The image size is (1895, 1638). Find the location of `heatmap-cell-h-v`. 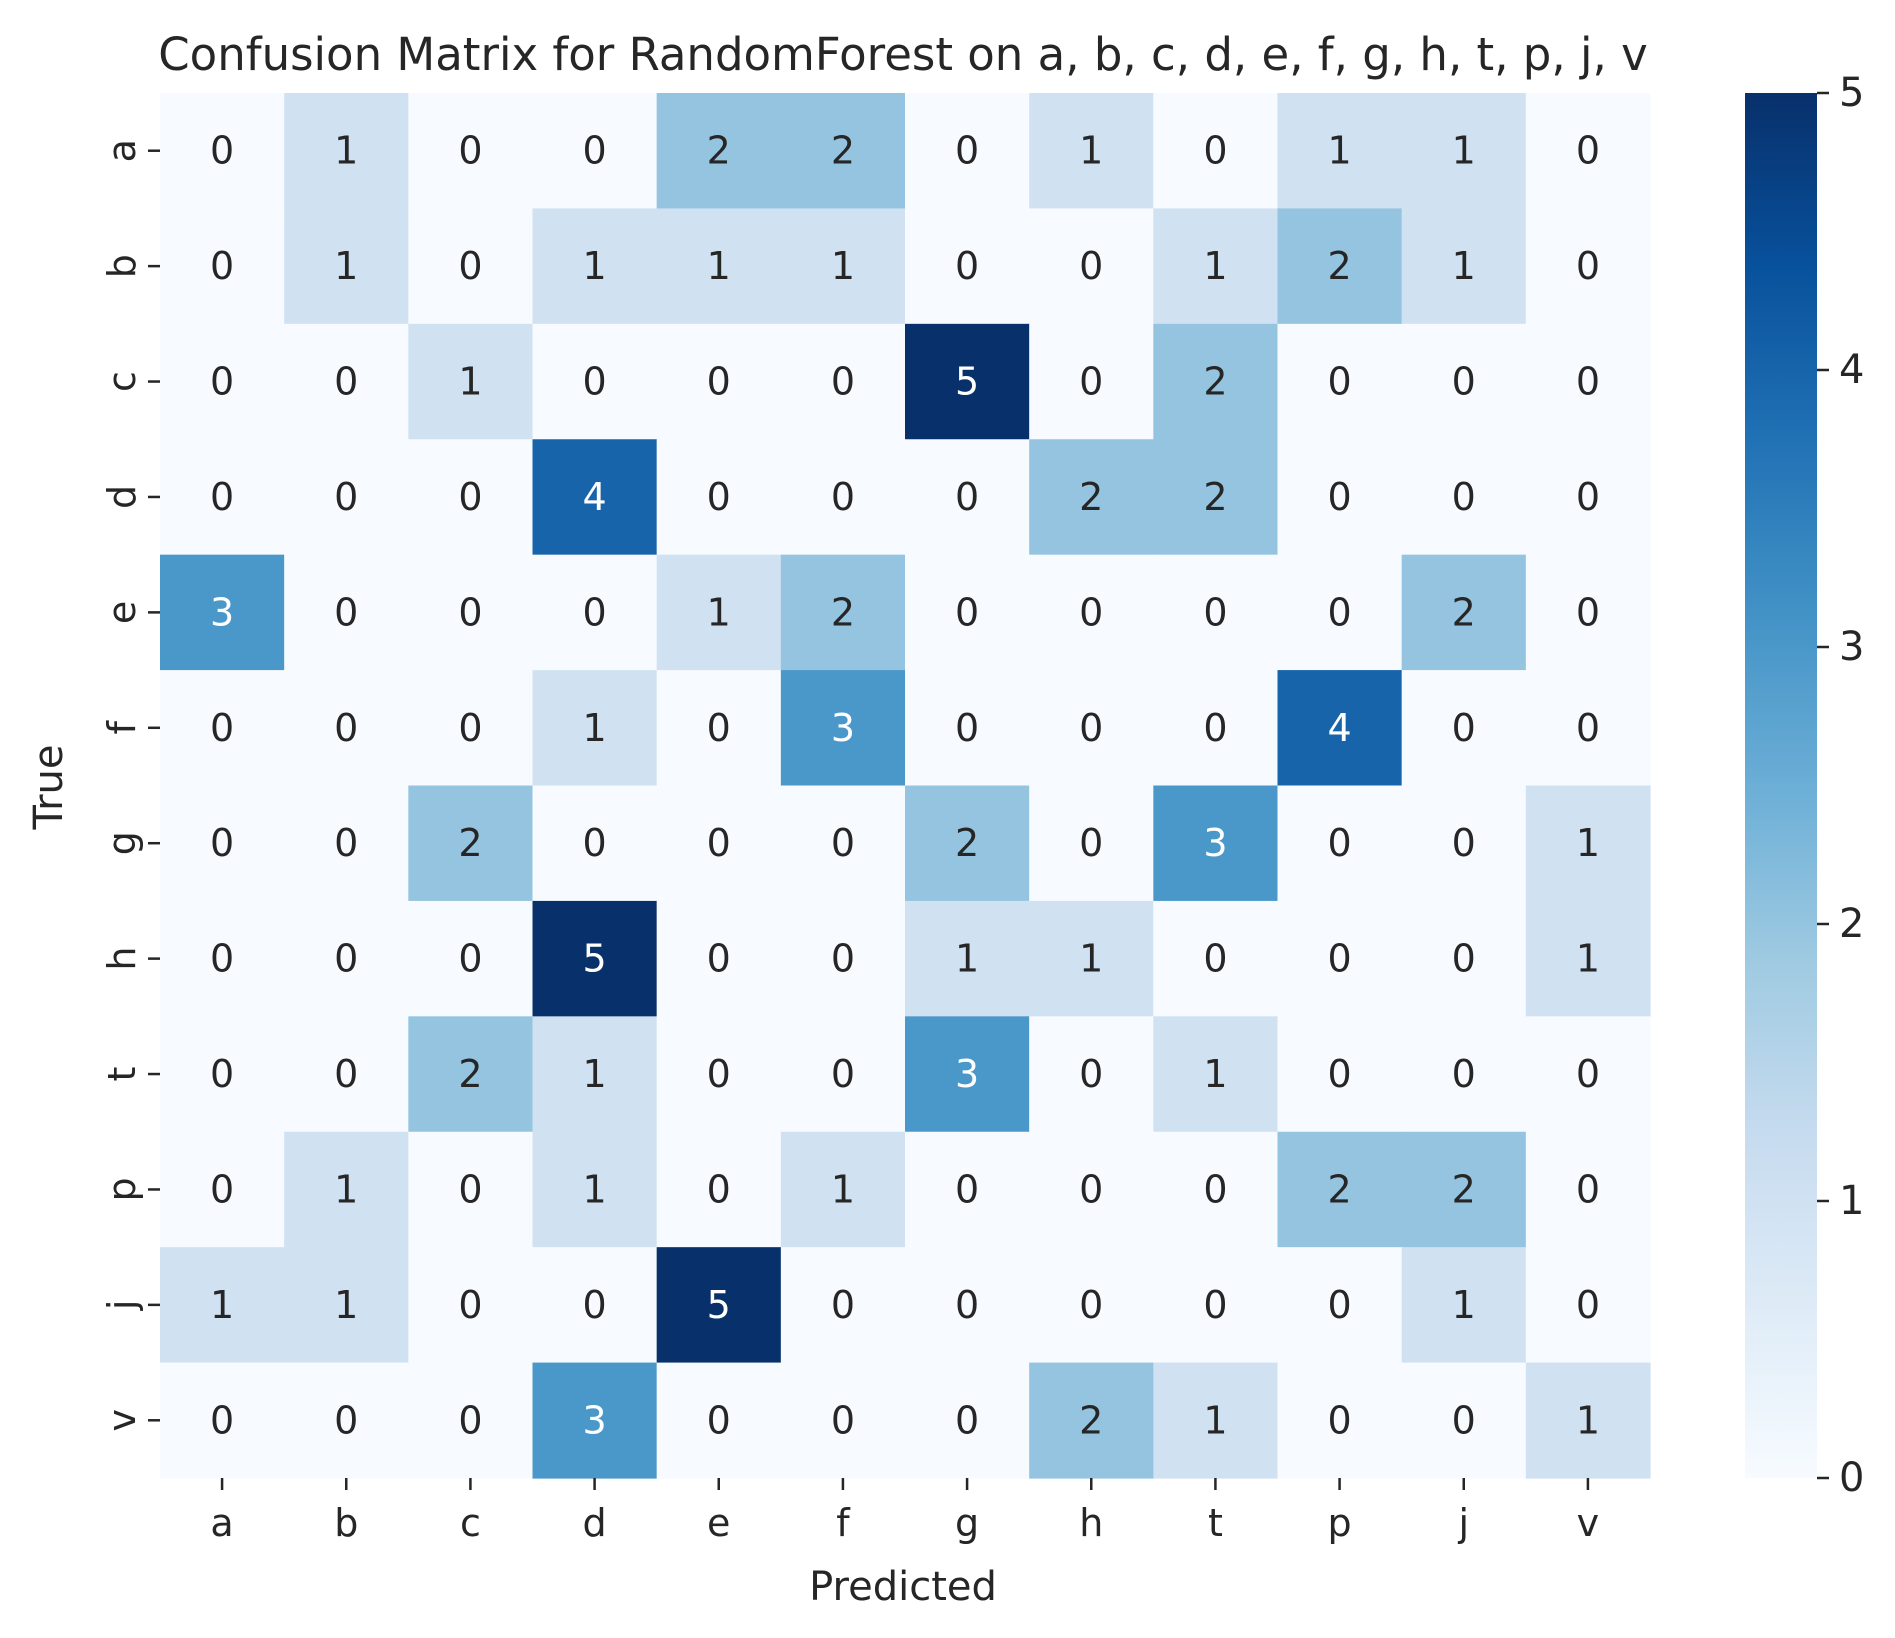

heatmap-cell-h-v is located at coordinates (1588, 958).